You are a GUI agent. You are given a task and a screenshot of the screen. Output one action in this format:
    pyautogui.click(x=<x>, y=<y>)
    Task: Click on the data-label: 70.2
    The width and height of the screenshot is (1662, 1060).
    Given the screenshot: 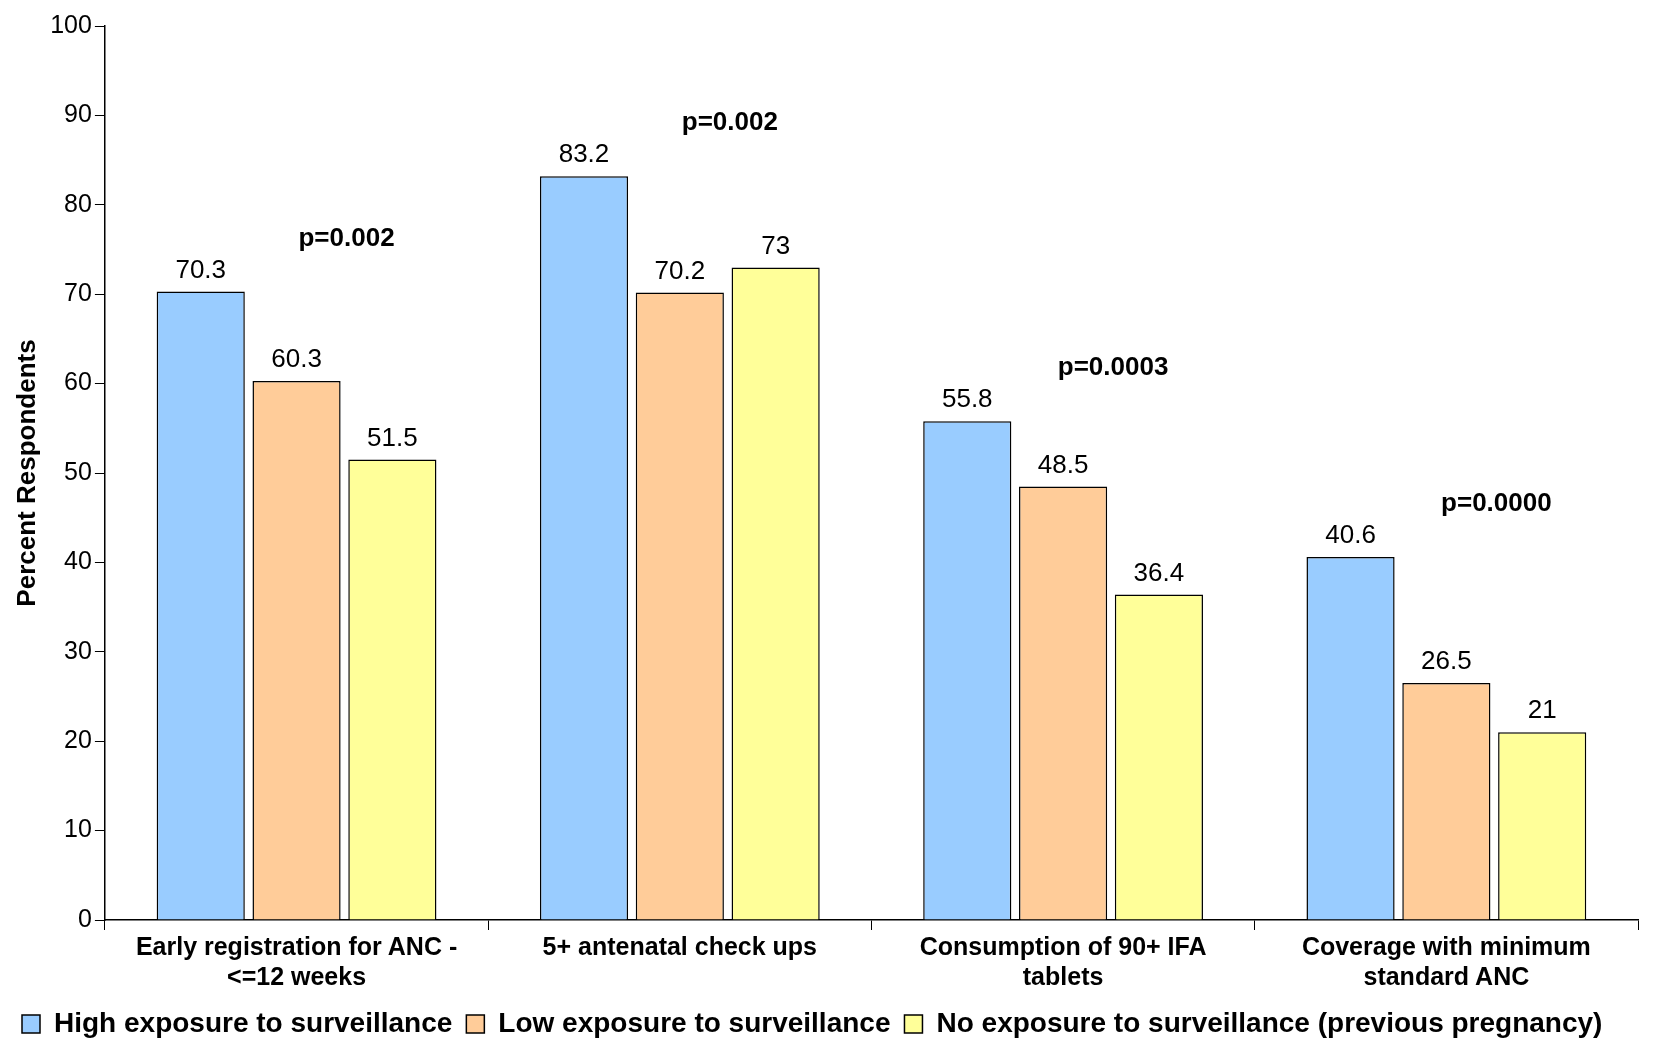 What is the action you would take?
    pyautogui.click(x=680, y=269)
    